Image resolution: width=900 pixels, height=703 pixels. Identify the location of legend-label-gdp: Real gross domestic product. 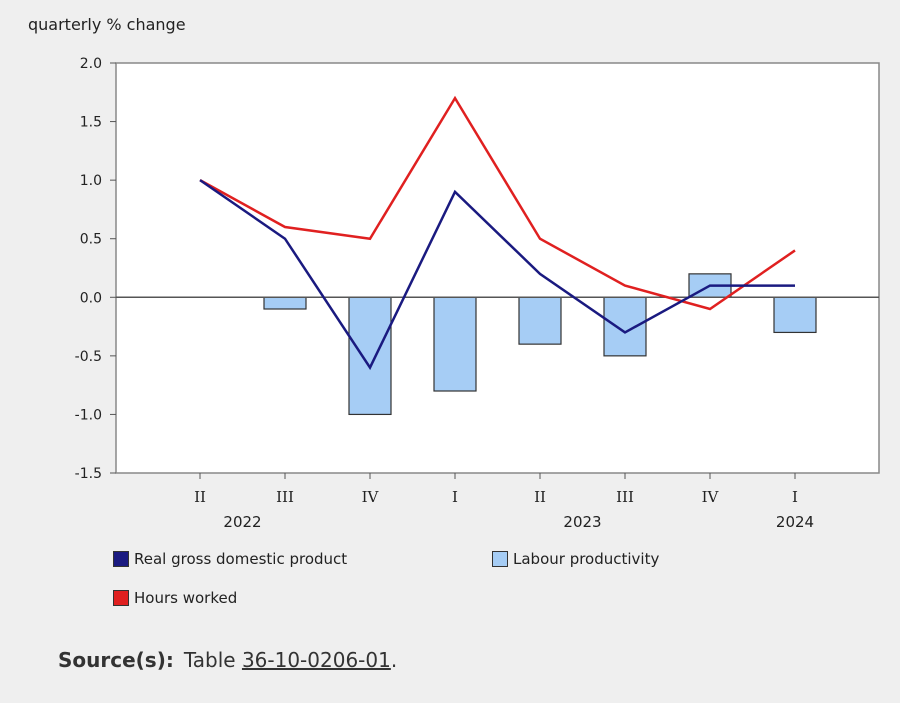
(241, 559).